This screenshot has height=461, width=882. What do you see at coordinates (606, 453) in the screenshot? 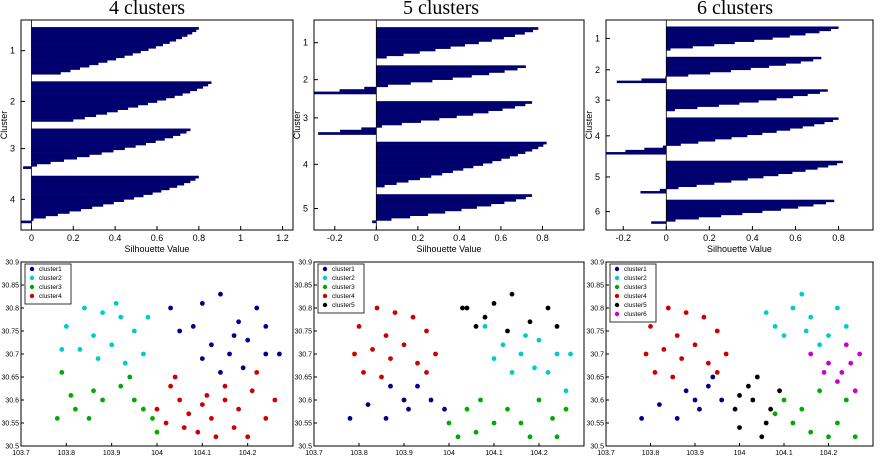
I see `x-tick-label: 103.7` at bounding box center [606, 453].